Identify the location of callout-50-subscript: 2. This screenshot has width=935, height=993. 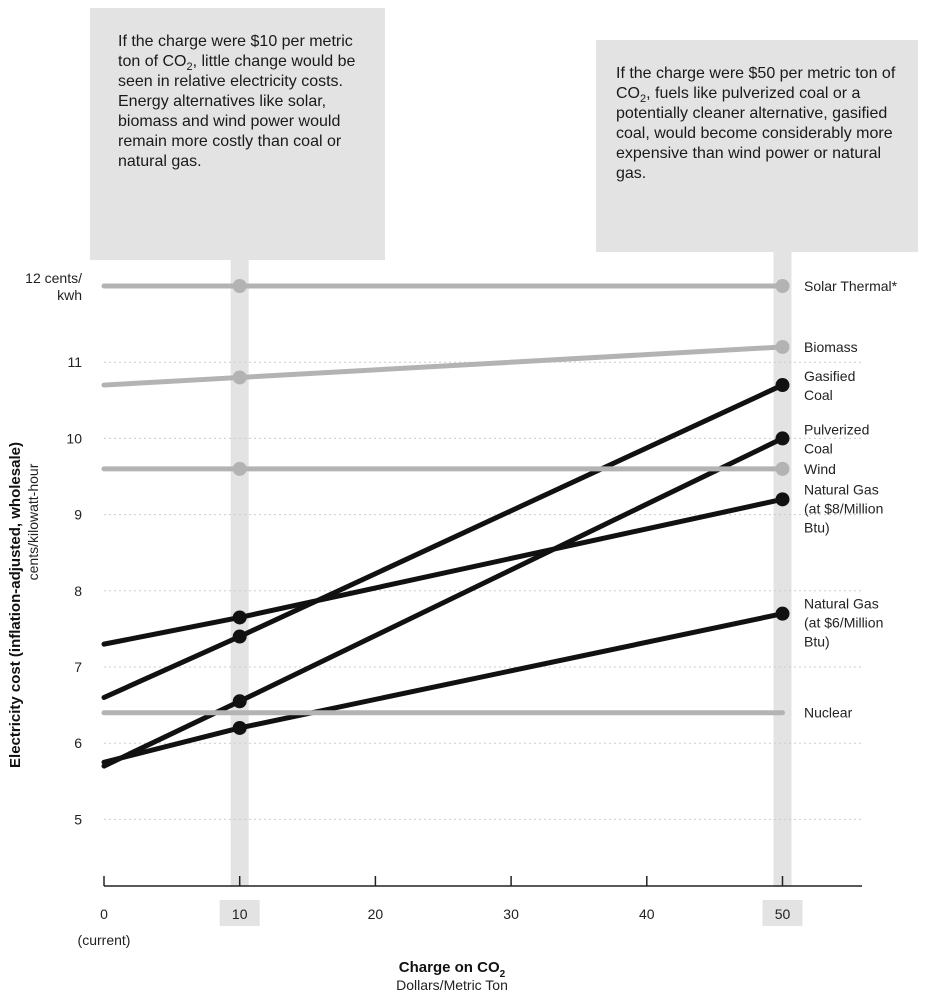
(643, 99).